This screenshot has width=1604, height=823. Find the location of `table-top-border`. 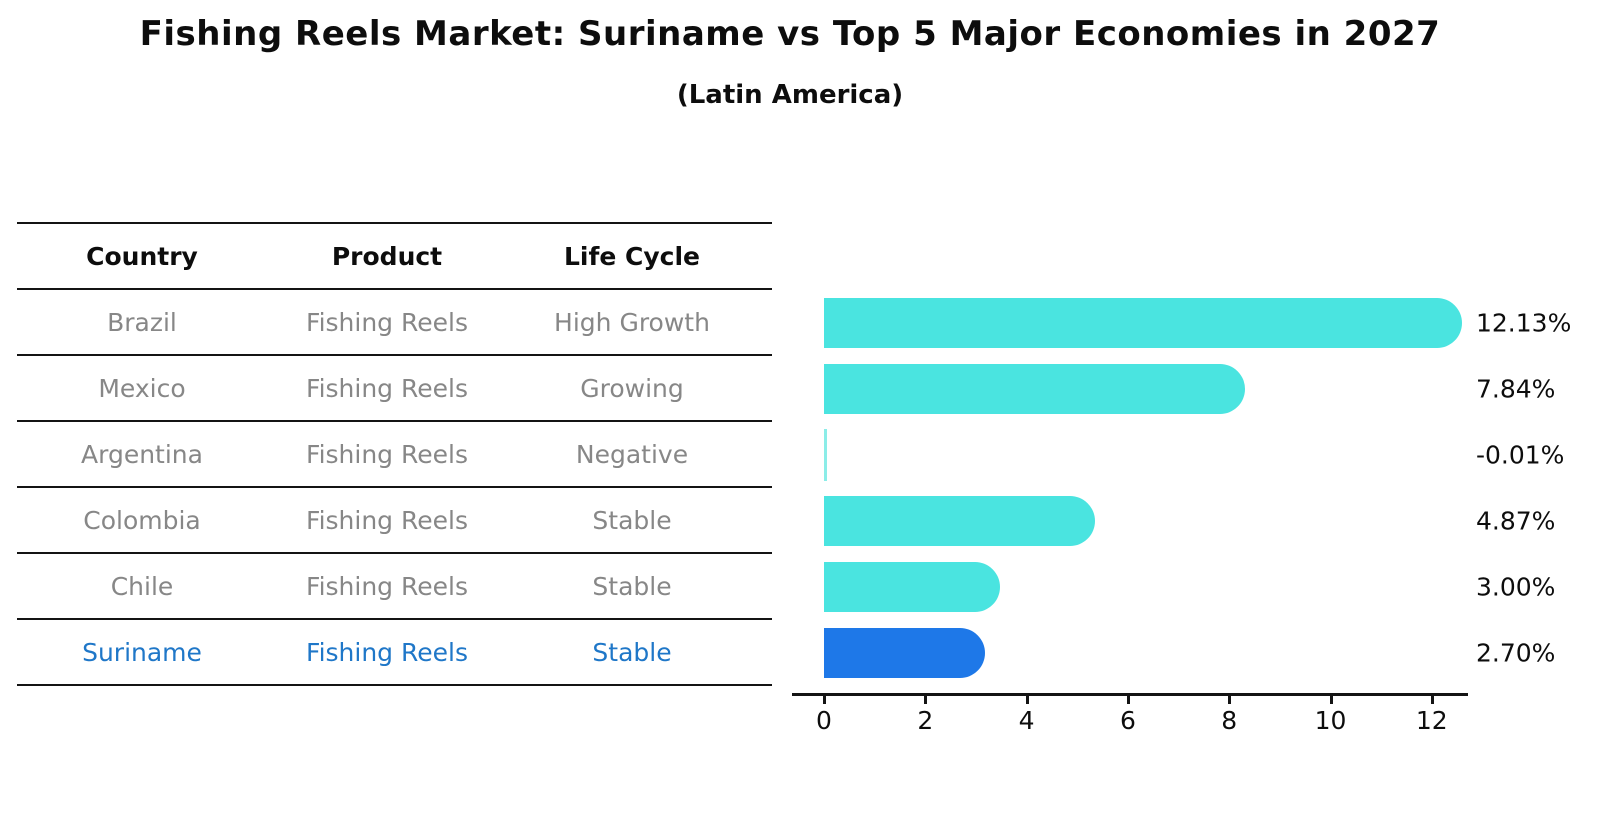

table-top-border is located at coordinates (394, 223).